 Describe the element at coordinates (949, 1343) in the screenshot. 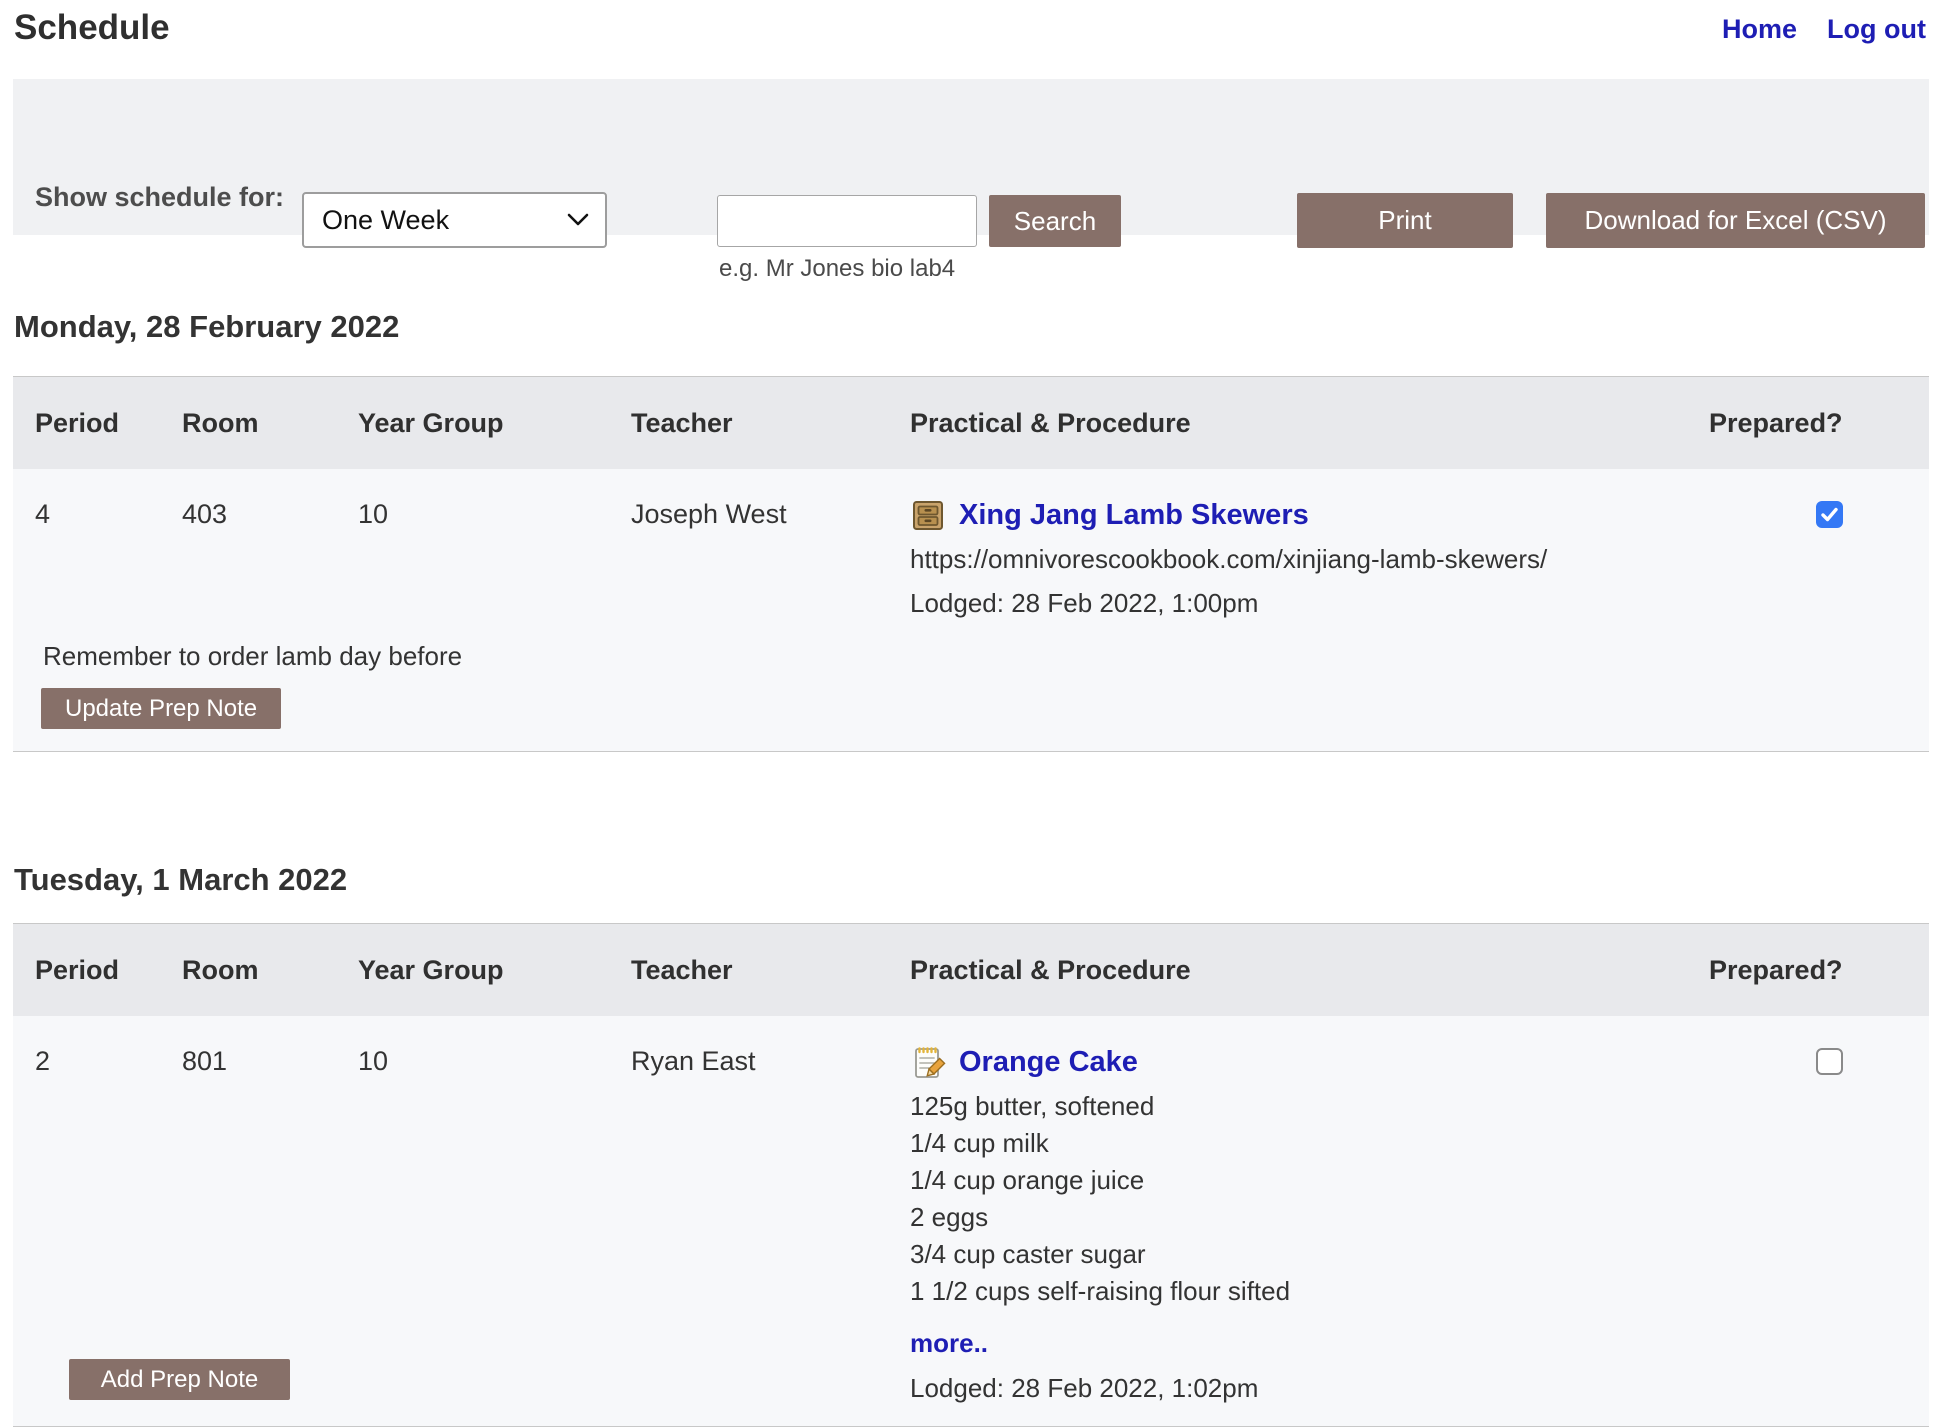

I see `more-link: more..` at that location.